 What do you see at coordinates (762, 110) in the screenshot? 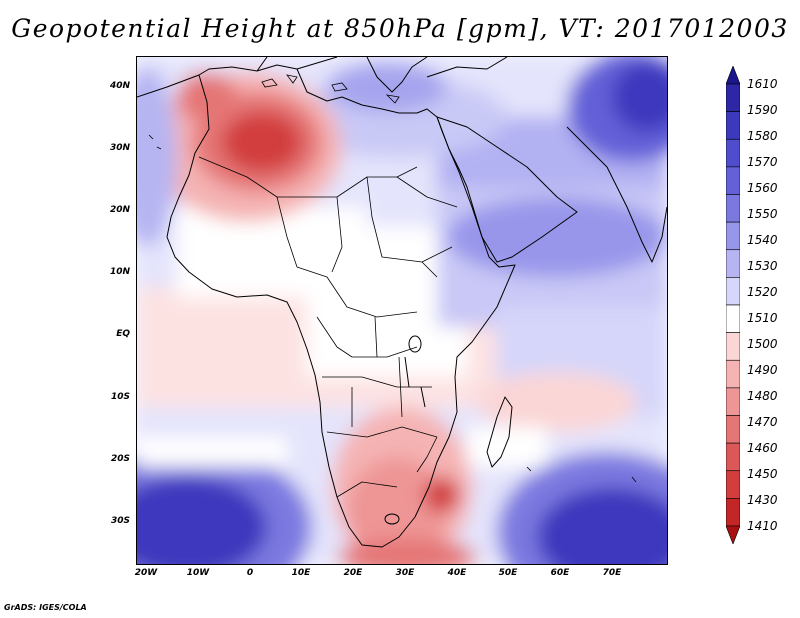
I see `colorbar-label: 1590` at bounding box center [762, 110].